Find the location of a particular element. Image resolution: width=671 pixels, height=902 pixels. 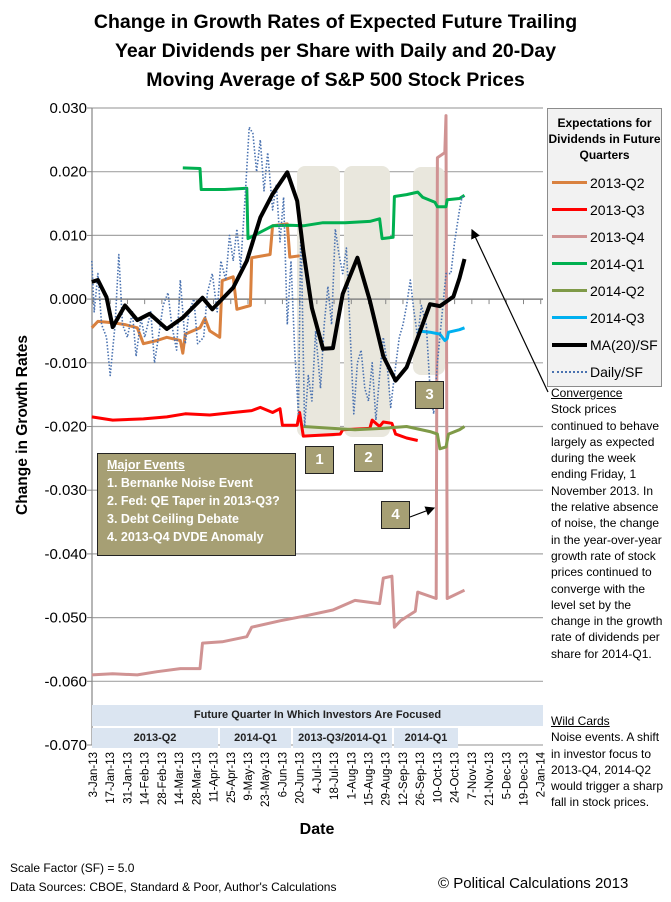

event-item-2: 2. Fed: QE Taper in 2013-Q3? is located at coordinates (193, 501).